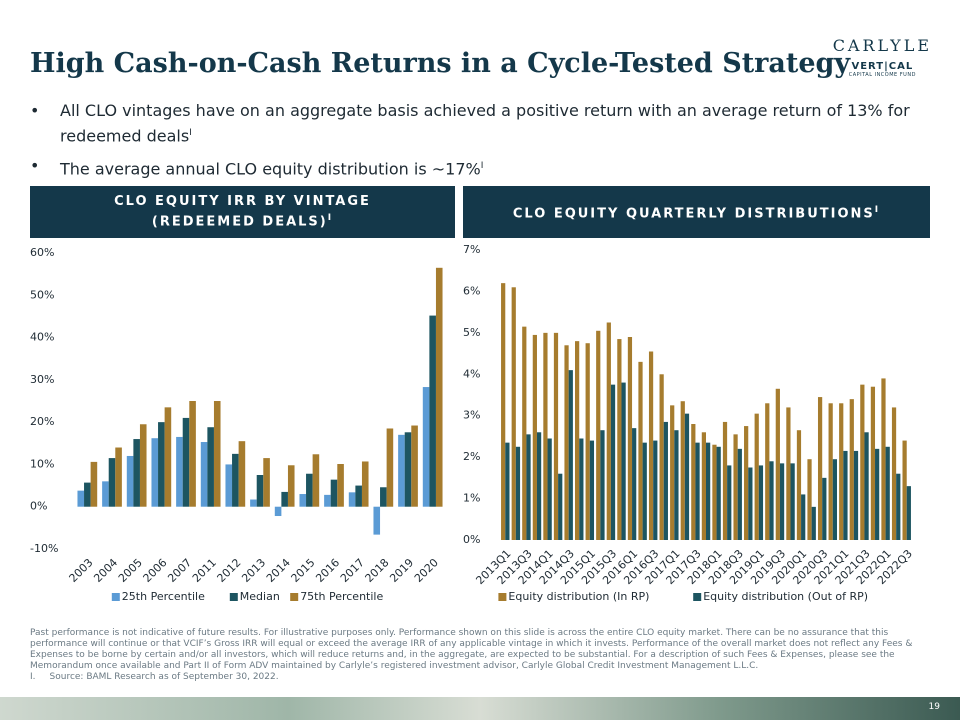 The width and height of the screenshot is (960, 720). What do you see at coordinates (163, 596) in the screenshot?
I see `legend-label: 25th Percentile` at bounding box center [163, 596].